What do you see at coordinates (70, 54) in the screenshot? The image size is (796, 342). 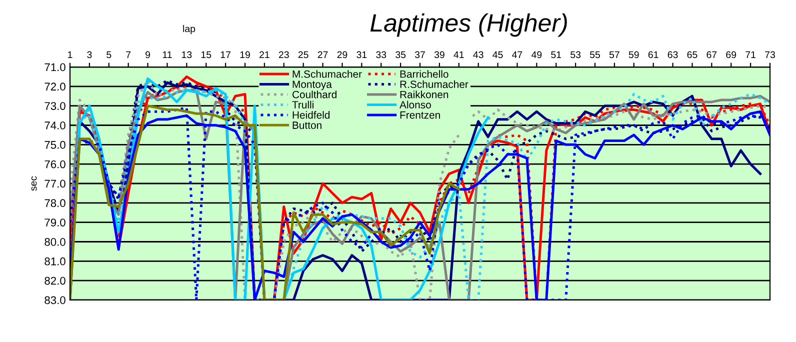 I see `x-tick-label: 1` at bounding box center [70, 54].